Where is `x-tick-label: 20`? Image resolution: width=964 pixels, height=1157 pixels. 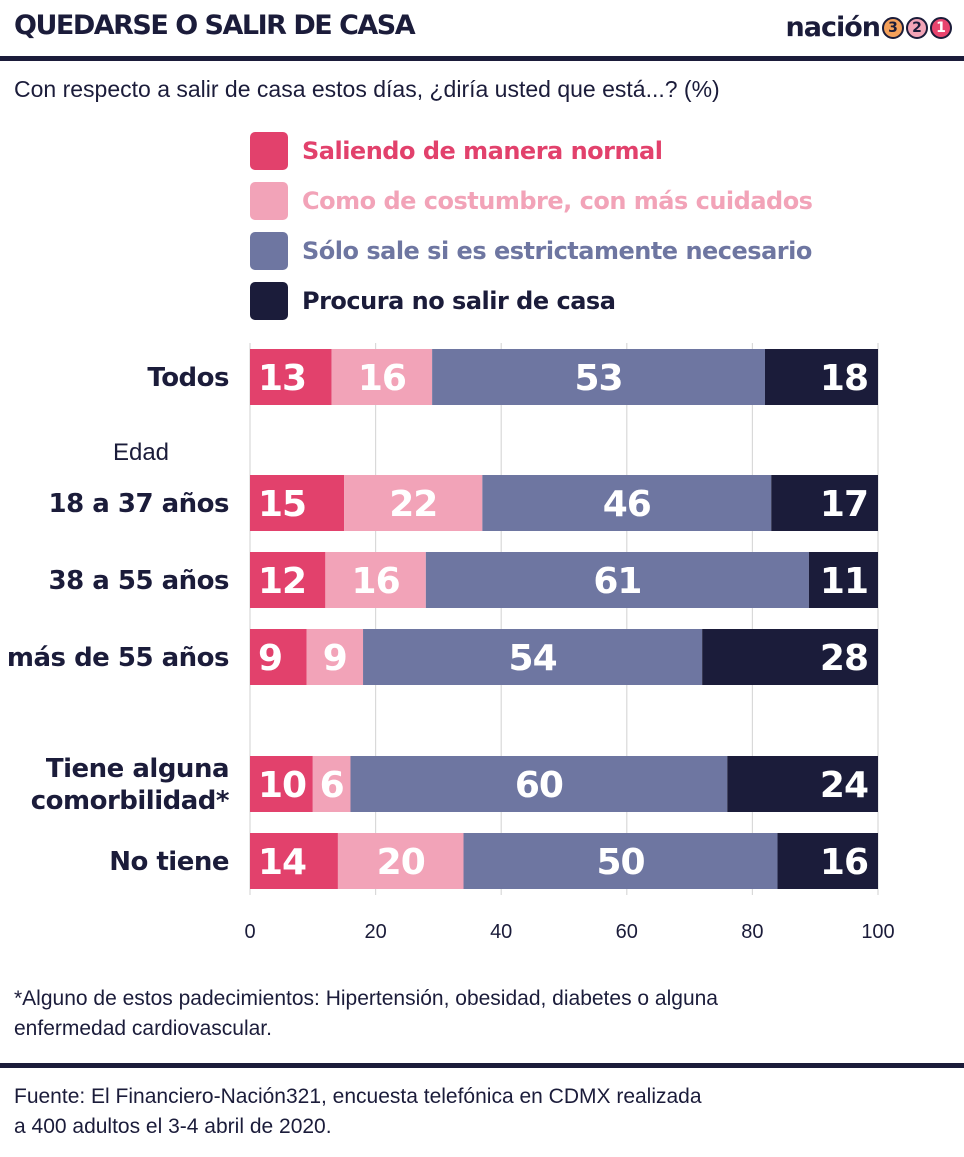 x-tick-label: 20 is located at coordinates (375, 932).